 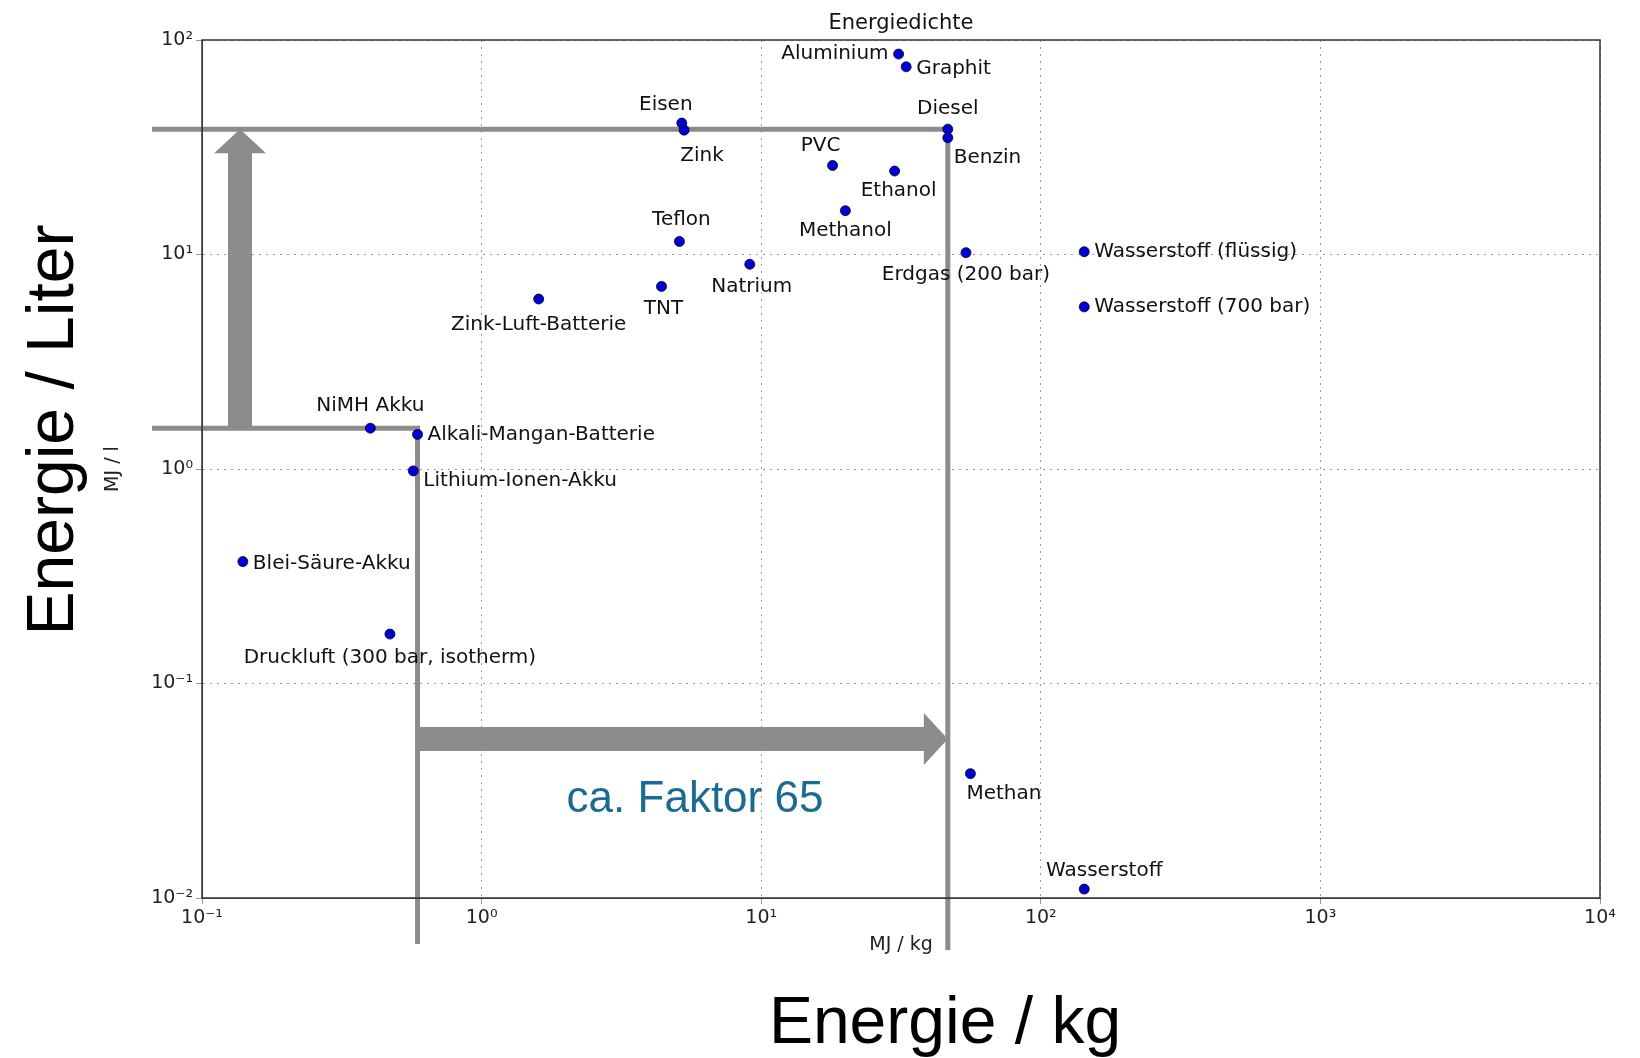 I want to click on y-tick-label: 10⁻², so click(x=172, y=895).